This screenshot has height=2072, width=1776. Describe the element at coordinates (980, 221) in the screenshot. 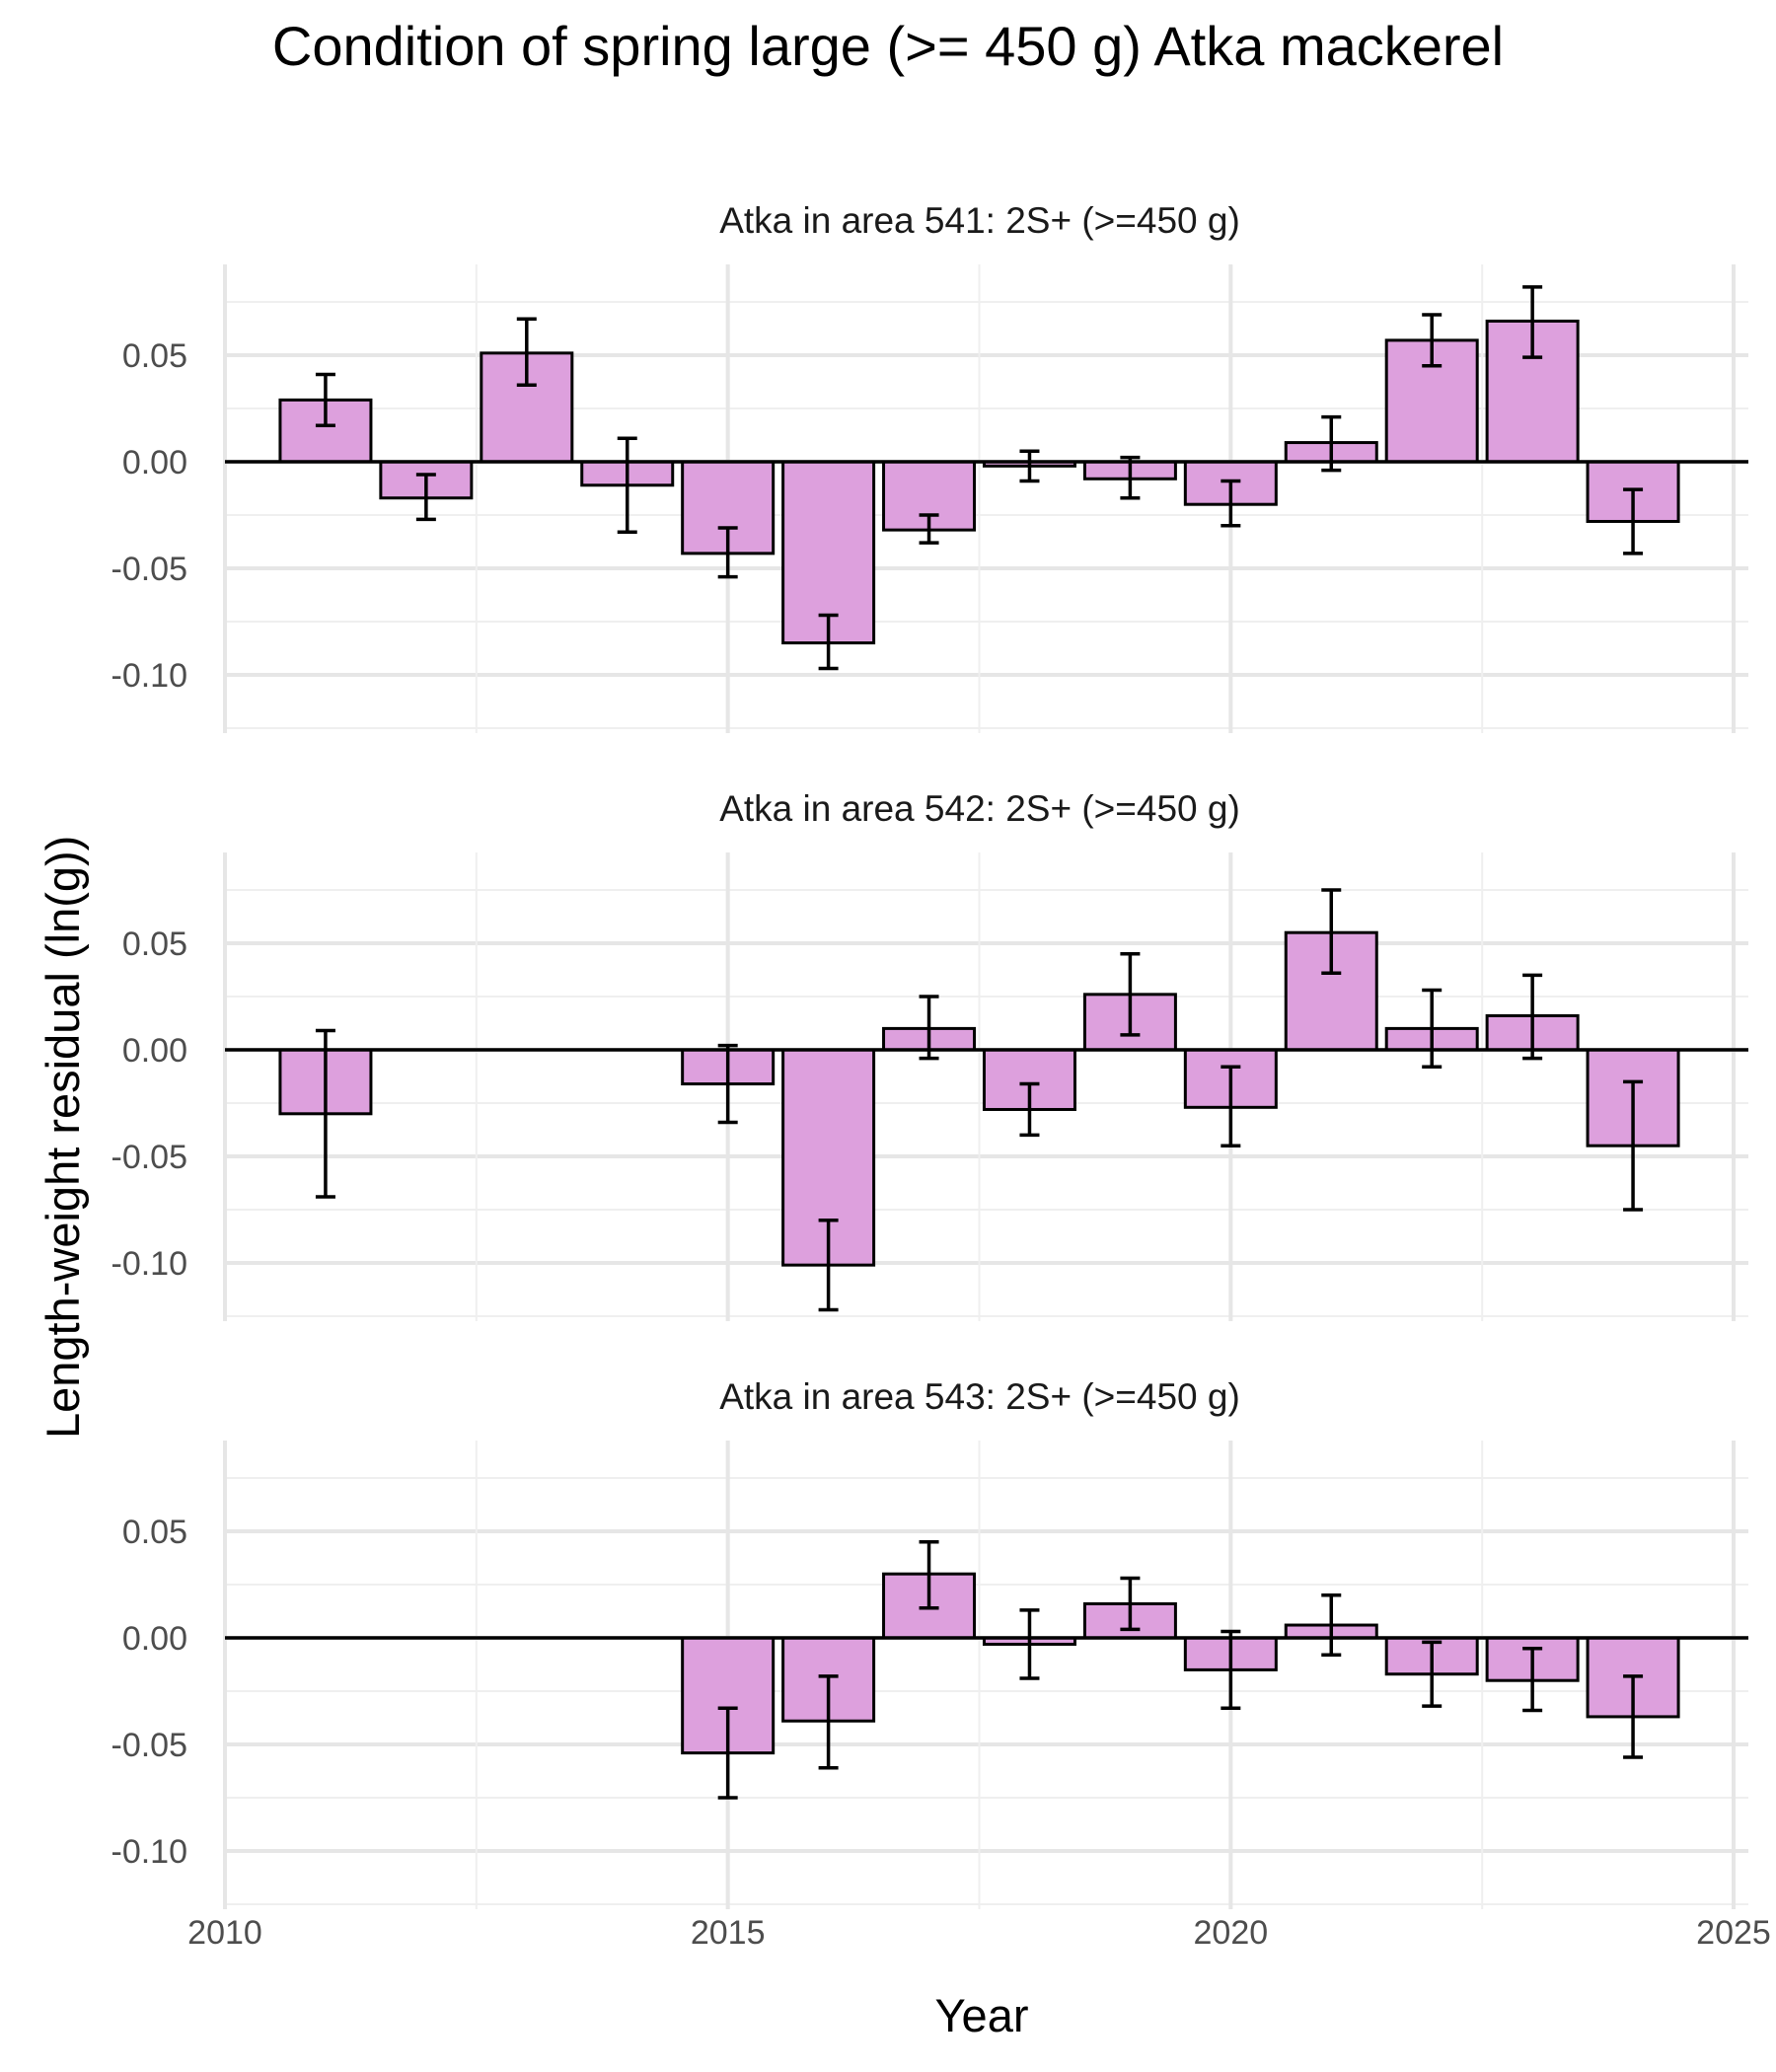

I see `panel-title: Atka in area 541: 2S+ (>=450 g)` at that location.